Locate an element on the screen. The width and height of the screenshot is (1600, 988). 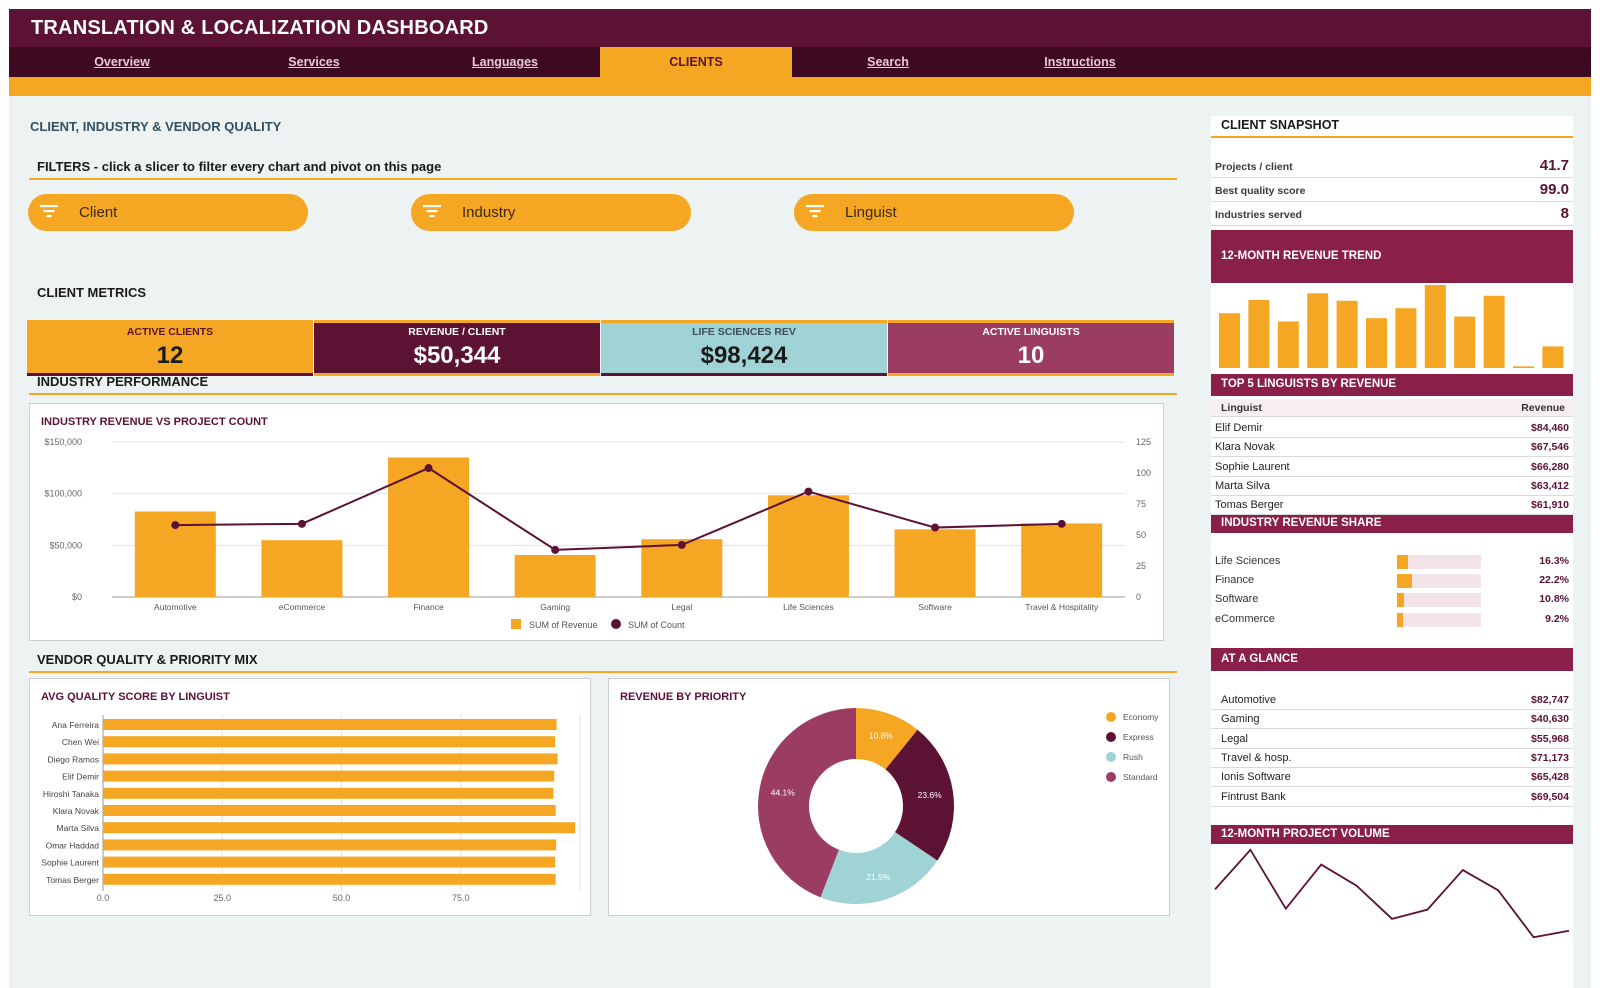
vendor-quality-rule is located at coordinates (603, 672).